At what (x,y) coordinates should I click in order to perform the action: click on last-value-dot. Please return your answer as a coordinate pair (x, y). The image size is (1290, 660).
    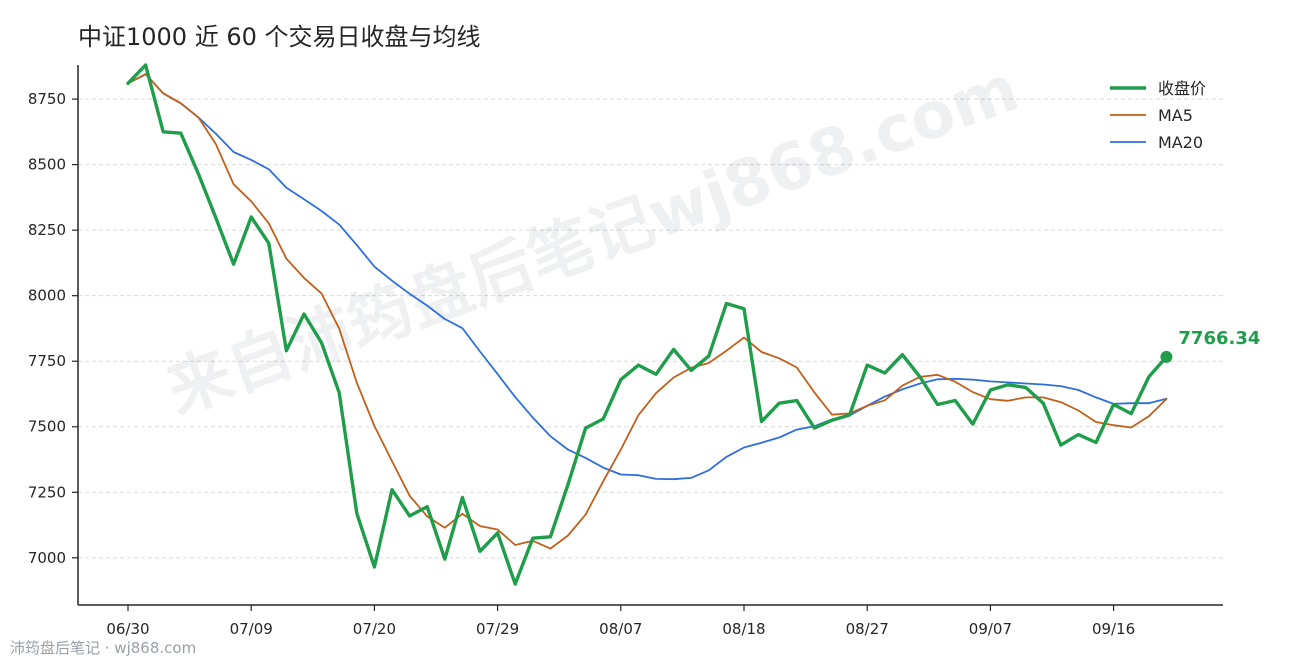
    Looking at the image, I should click on (1166, 356).